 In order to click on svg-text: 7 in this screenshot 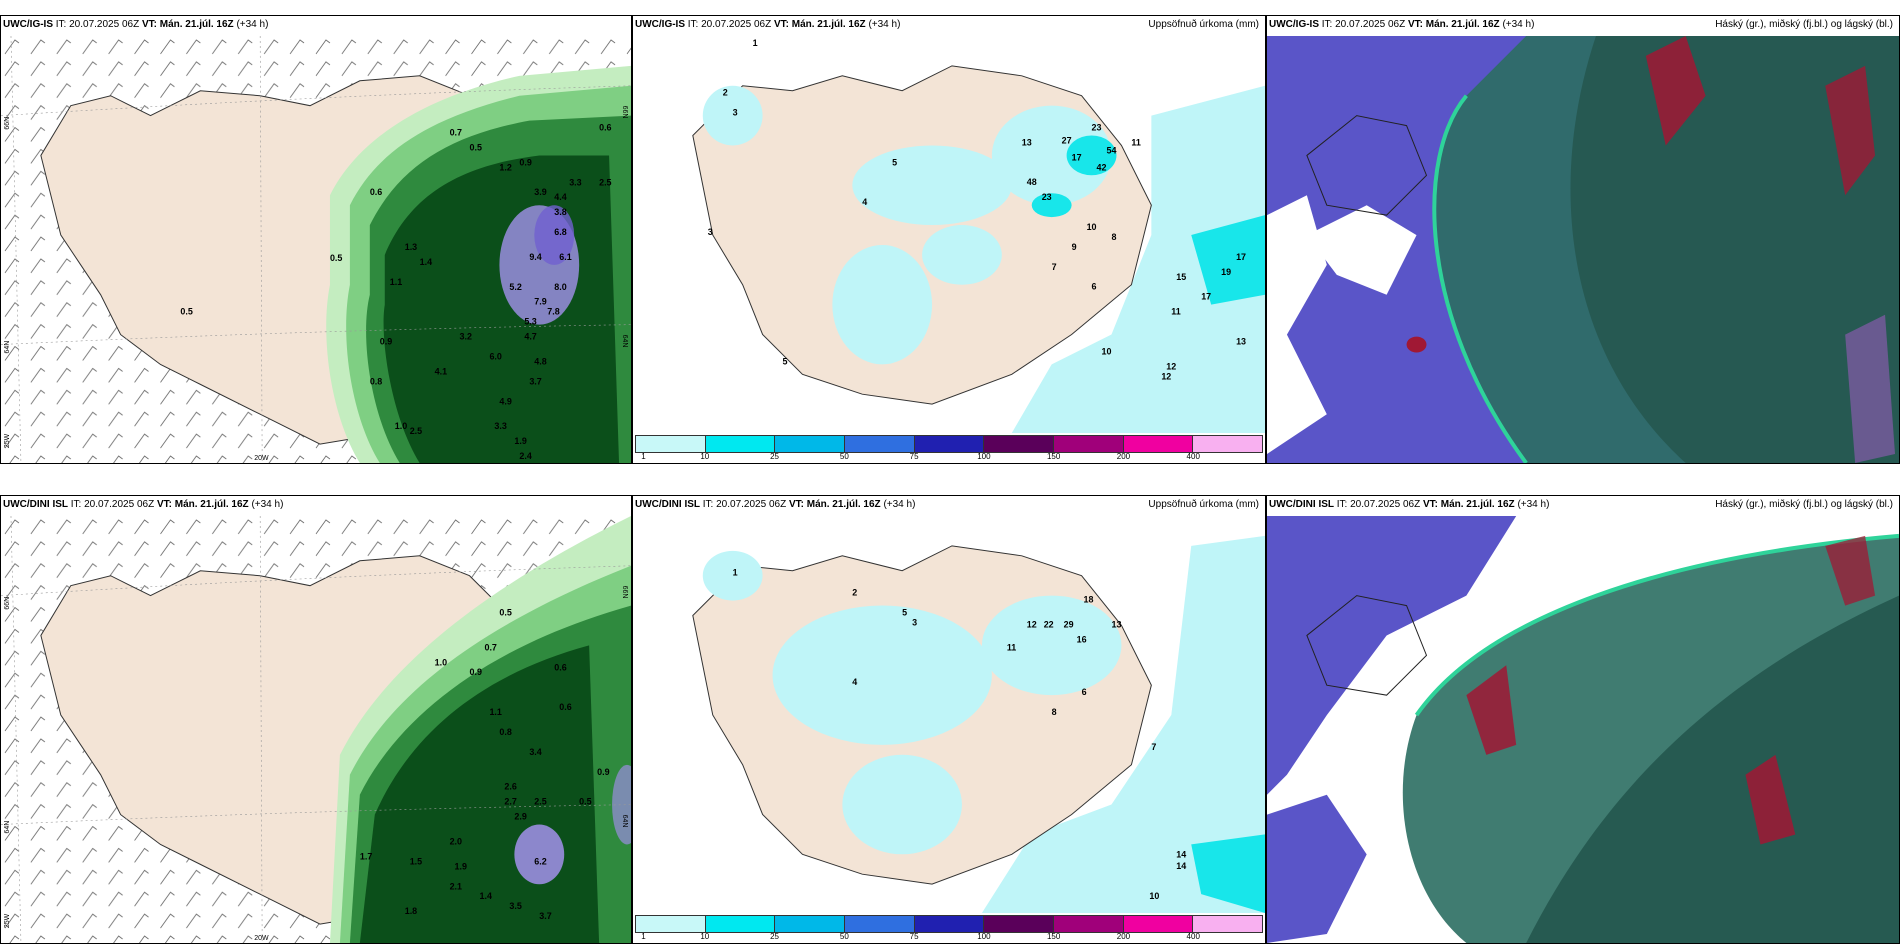, I will do `click(1054, 267)`.